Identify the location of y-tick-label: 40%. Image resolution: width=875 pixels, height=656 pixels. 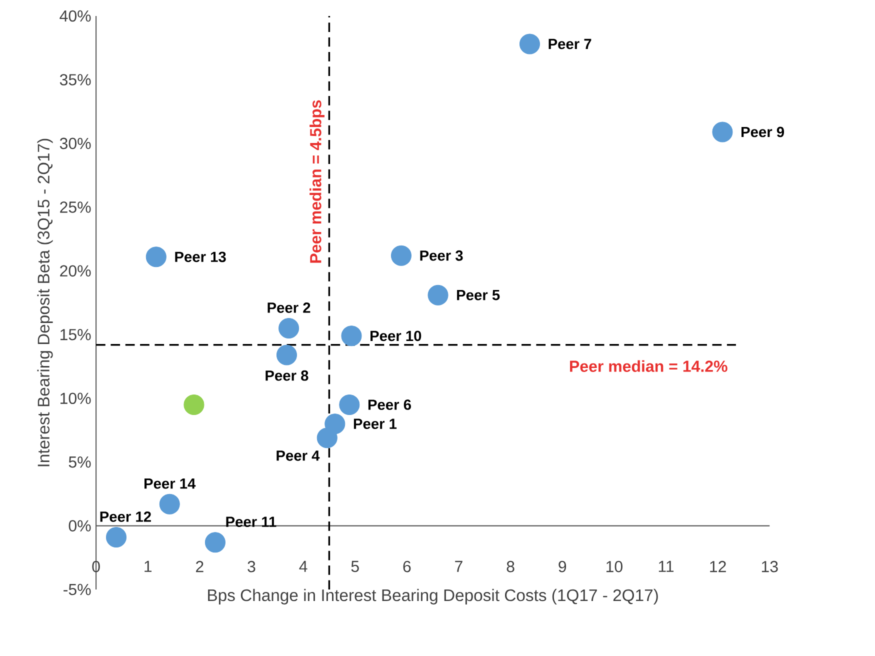
(75, 16).